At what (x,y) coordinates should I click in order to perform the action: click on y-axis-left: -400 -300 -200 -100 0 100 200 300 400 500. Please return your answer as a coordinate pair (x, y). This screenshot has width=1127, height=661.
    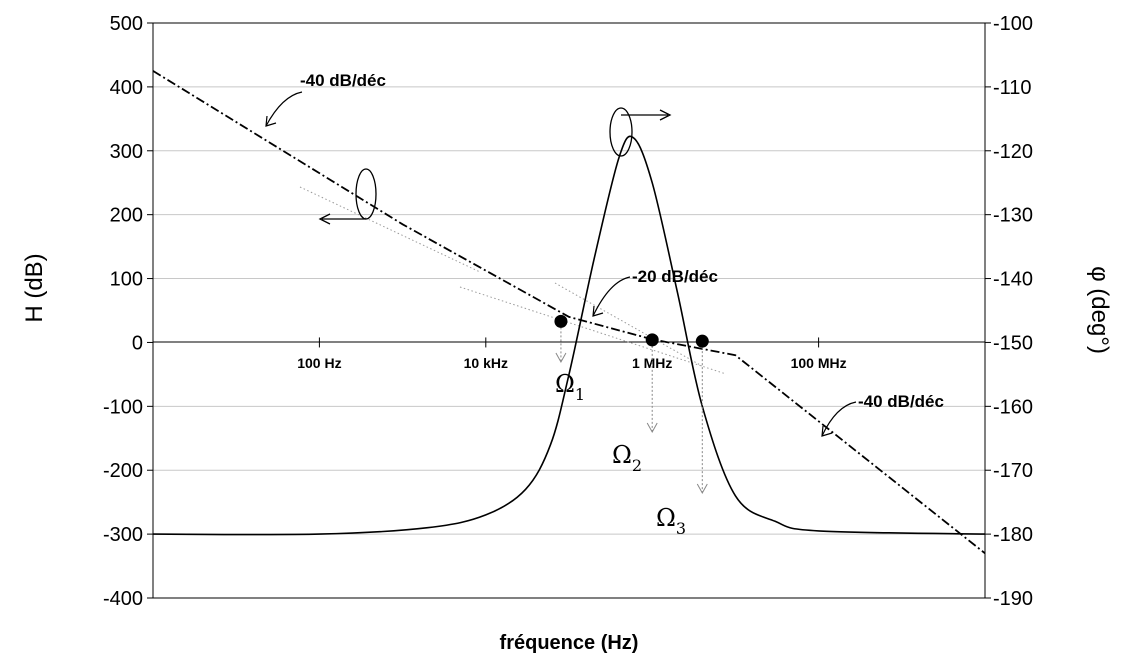
    Looking at the image, I should click on (128, 311).